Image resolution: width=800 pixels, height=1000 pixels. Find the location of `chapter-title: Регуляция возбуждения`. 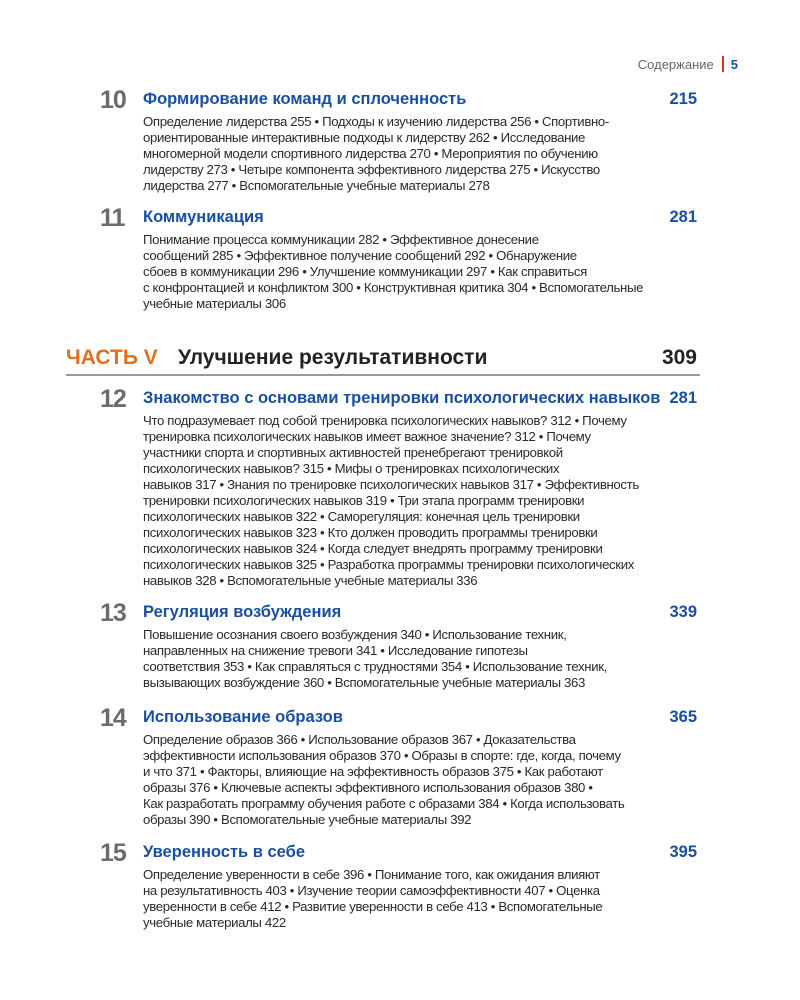

chapter-title: Регуляция возбуждения is located at coordinates (242, 612).